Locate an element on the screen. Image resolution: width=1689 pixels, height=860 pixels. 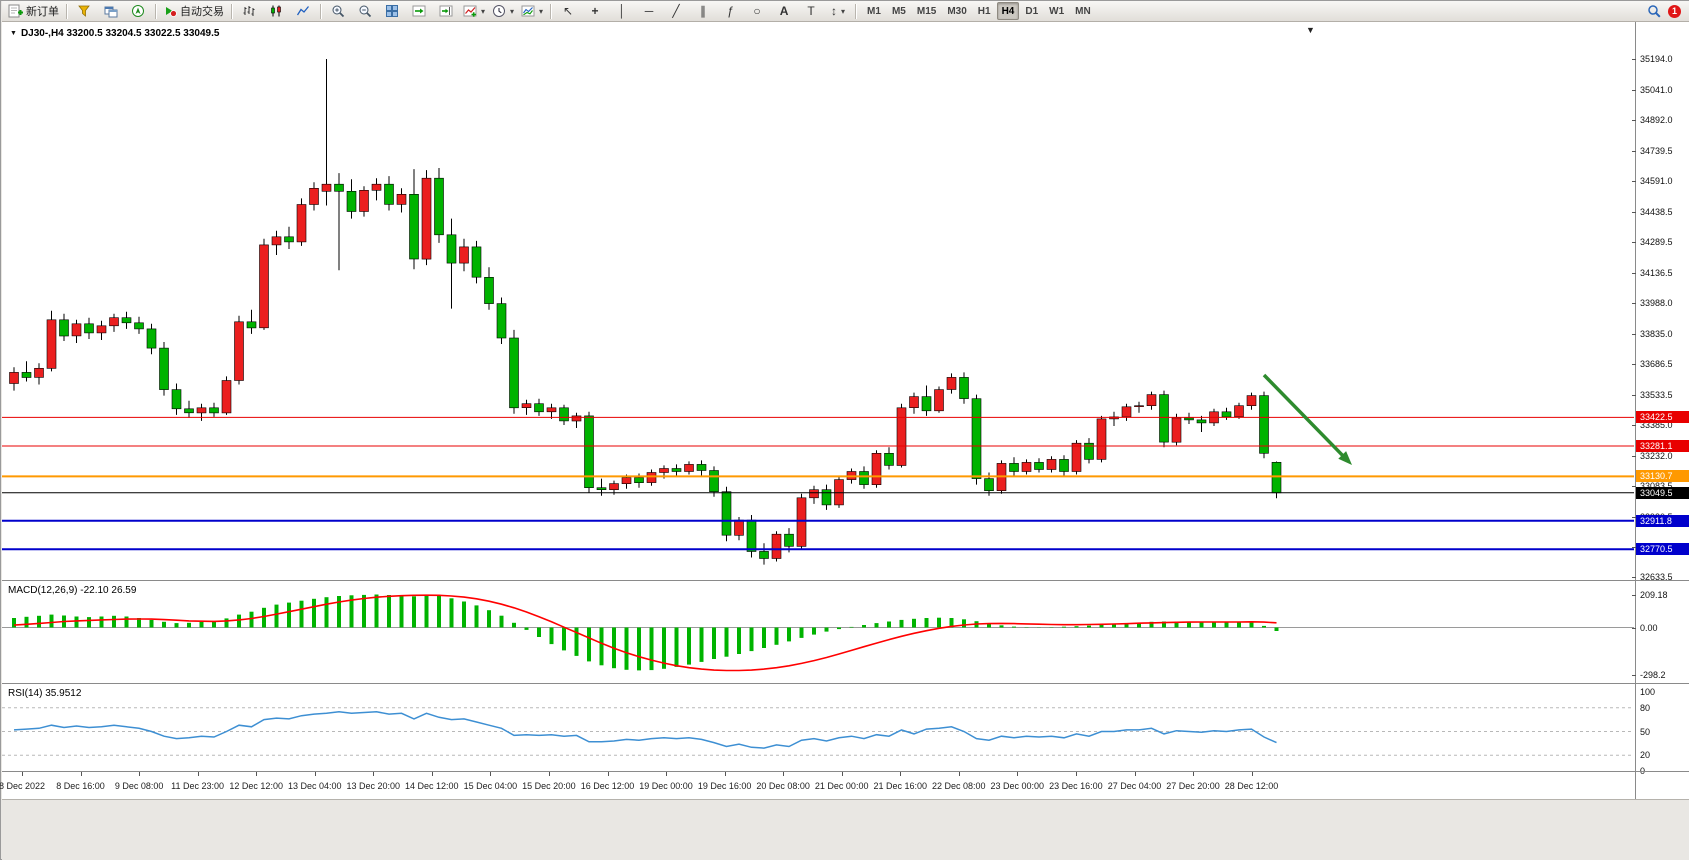
line-chart-button is located at coordinates (303, 11).